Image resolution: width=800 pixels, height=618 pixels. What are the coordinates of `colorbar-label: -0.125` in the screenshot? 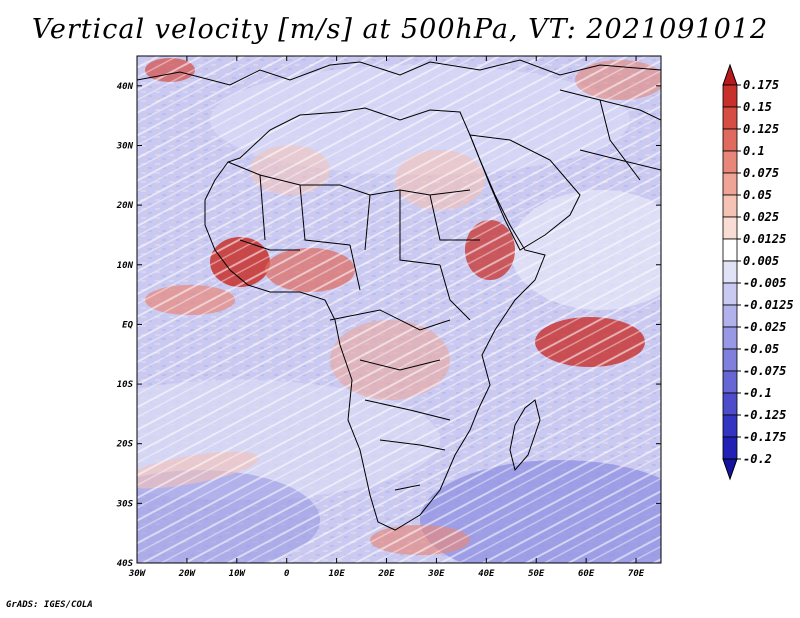 It's located at (764, 415).